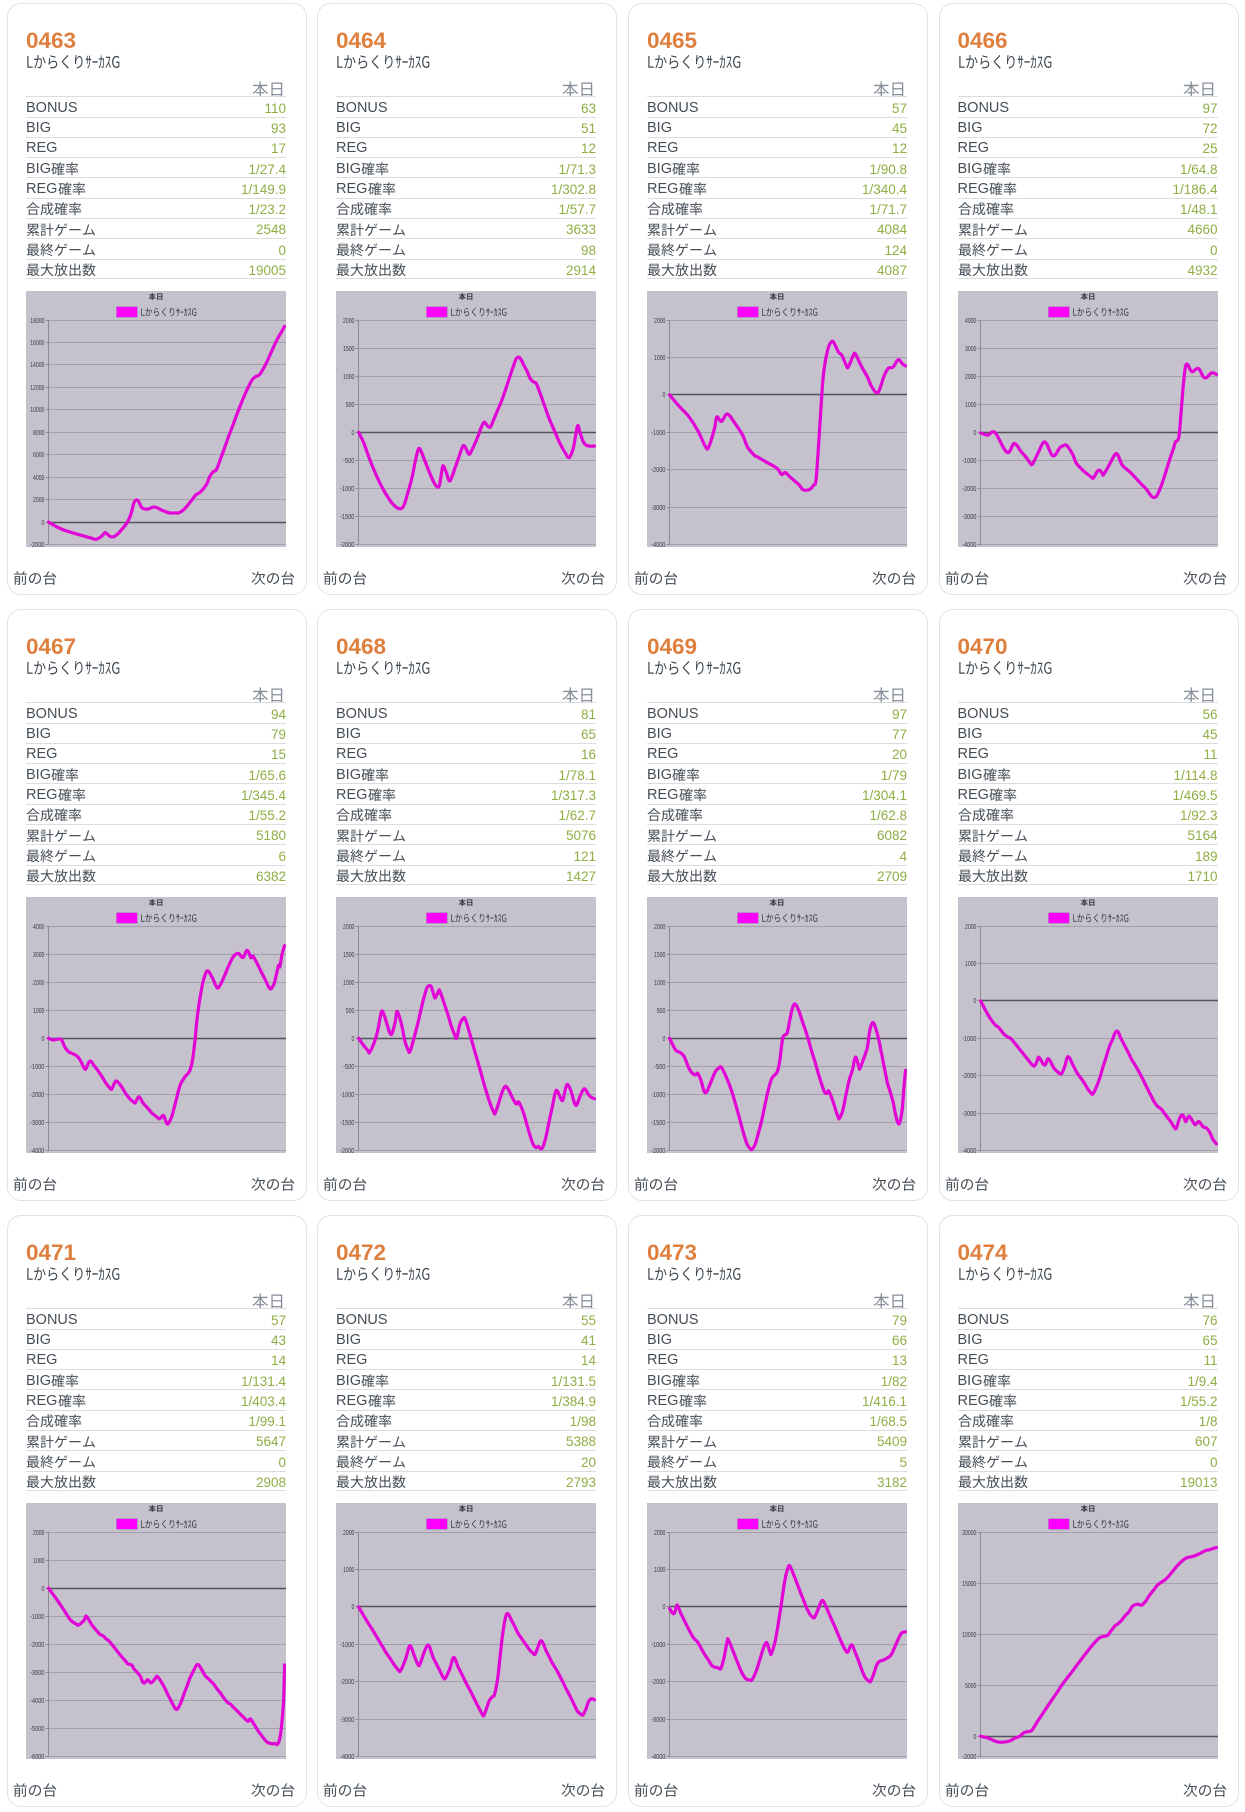  Describe the element at coordinates (37, 1755) in the screenshot. I see `svg-text: -6000` at that location.